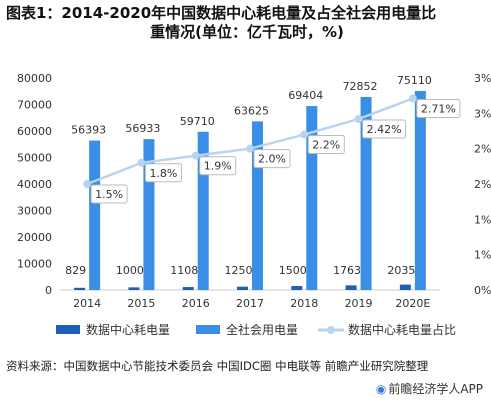 The image size is (491, 401). Describe the element at coordinates (87, 303) in the screenshot. I see `x-tick-label: 2014` at that location.